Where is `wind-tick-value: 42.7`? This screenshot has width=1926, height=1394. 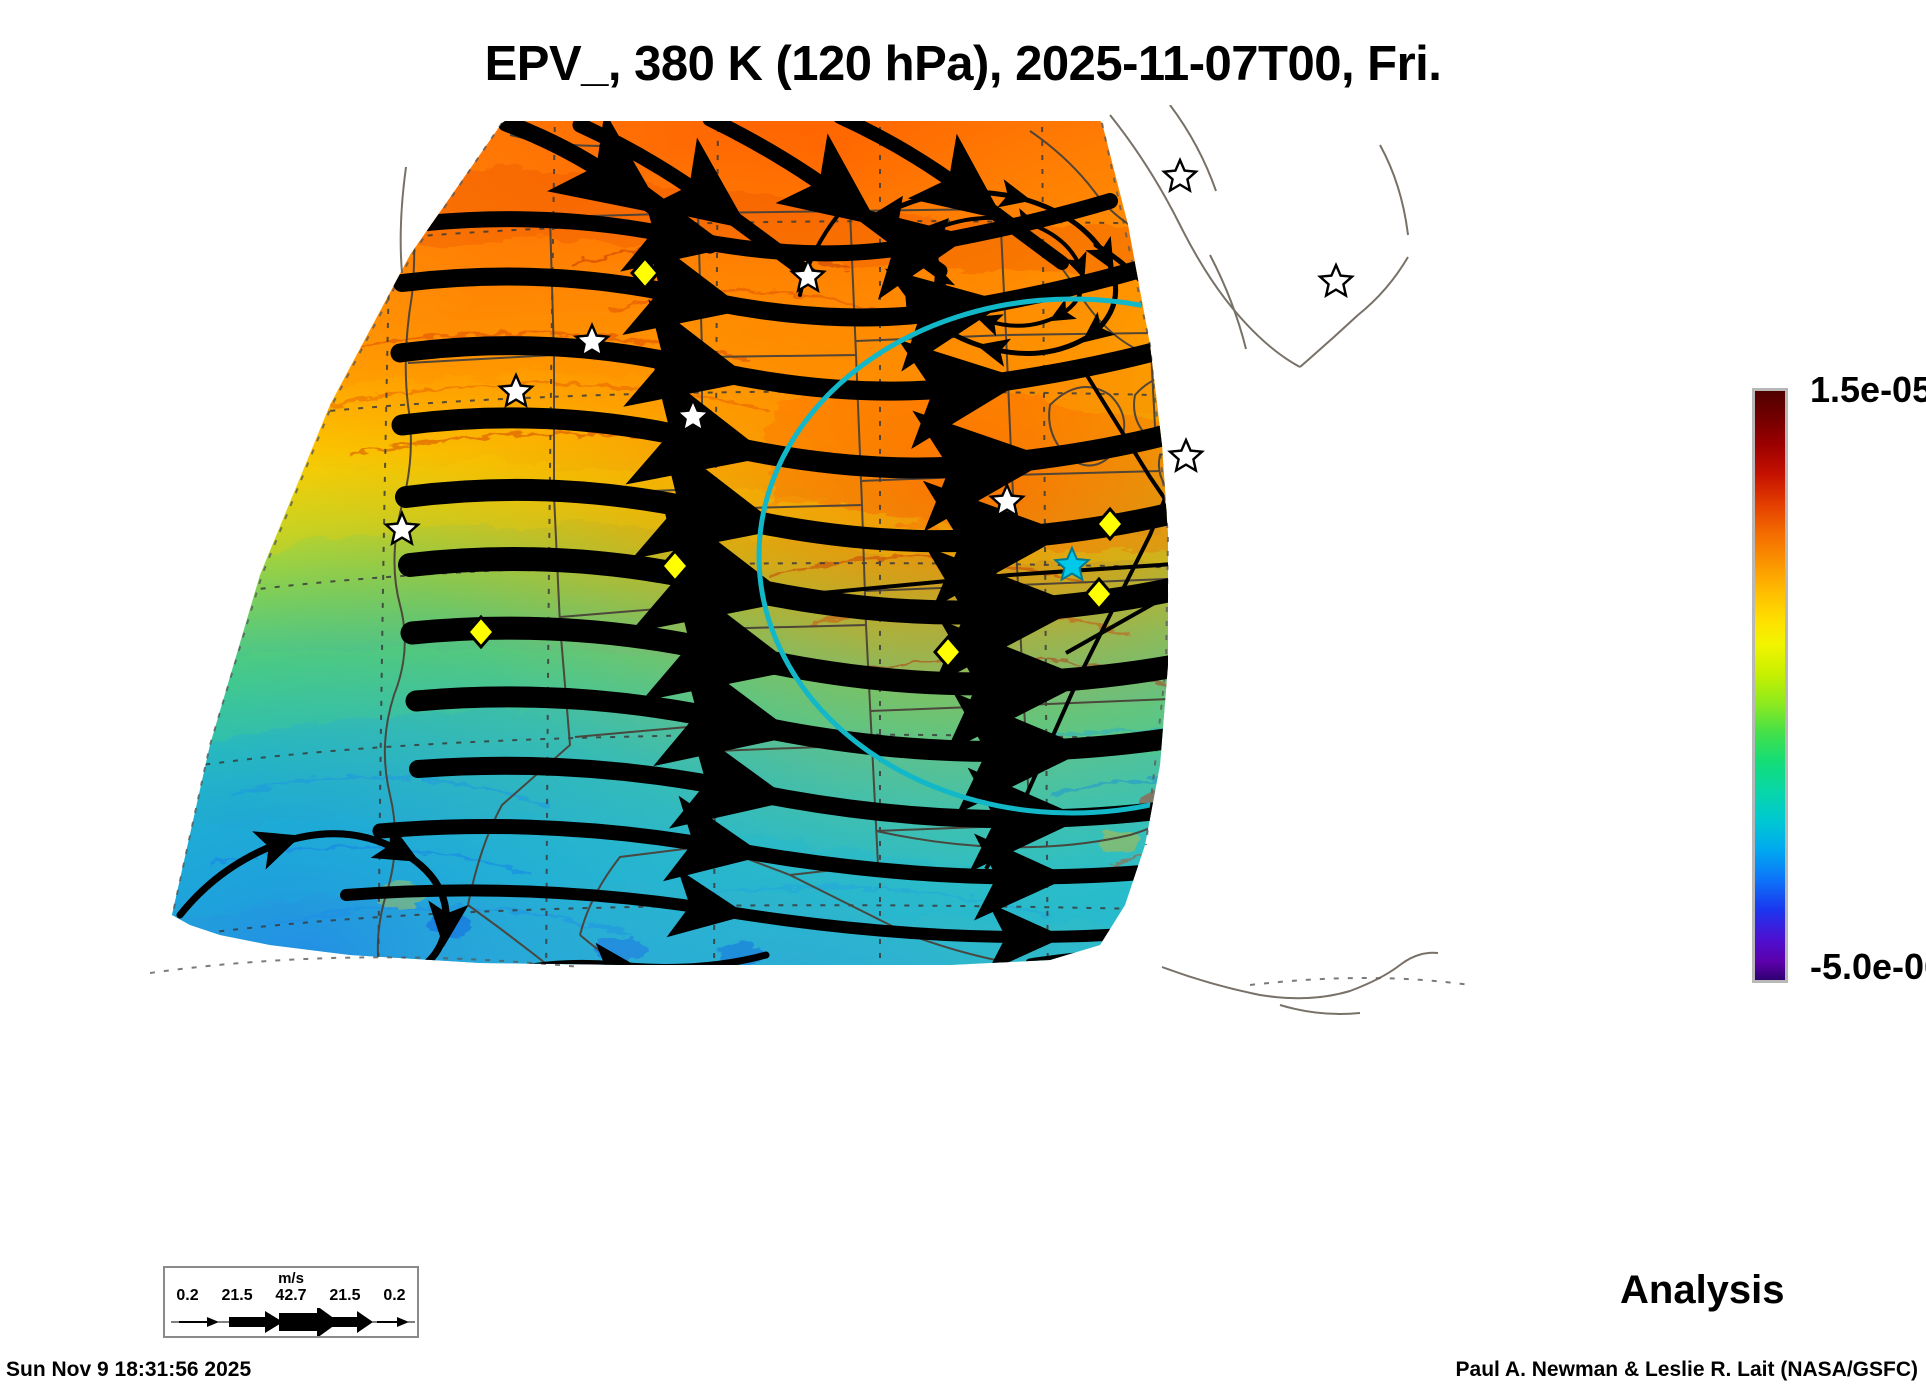
wind-tick-value: 42.7 is located at coordinates (291, 1295).